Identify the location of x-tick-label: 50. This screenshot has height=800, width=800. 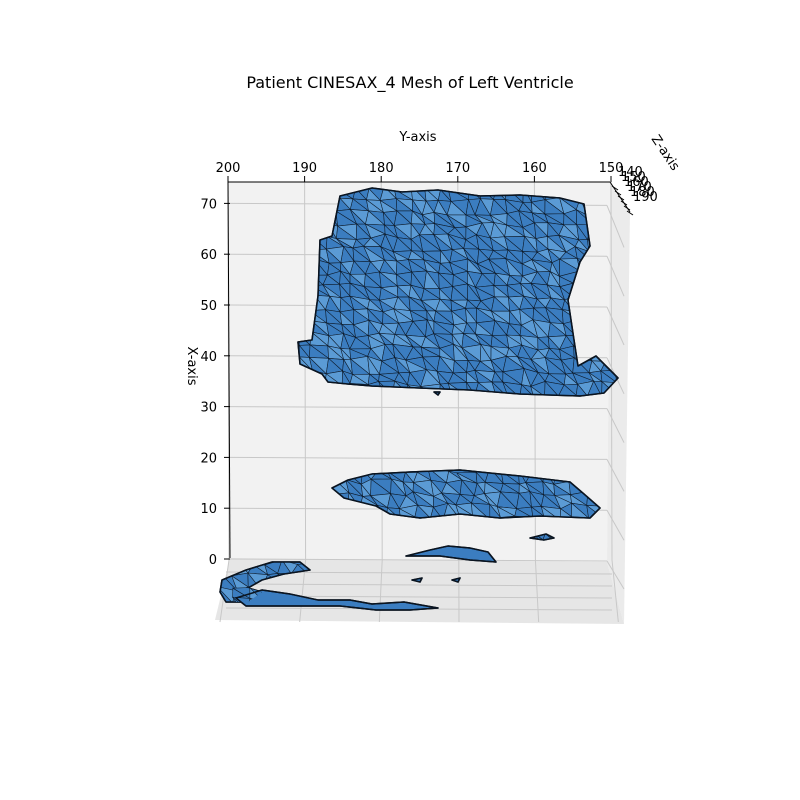
(208, 306).